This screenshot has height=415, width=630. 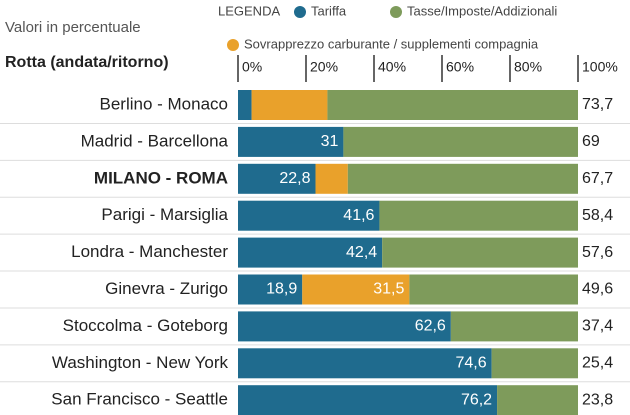 I want to click on x-tick-label: 60%, so click(x=460, y=67).